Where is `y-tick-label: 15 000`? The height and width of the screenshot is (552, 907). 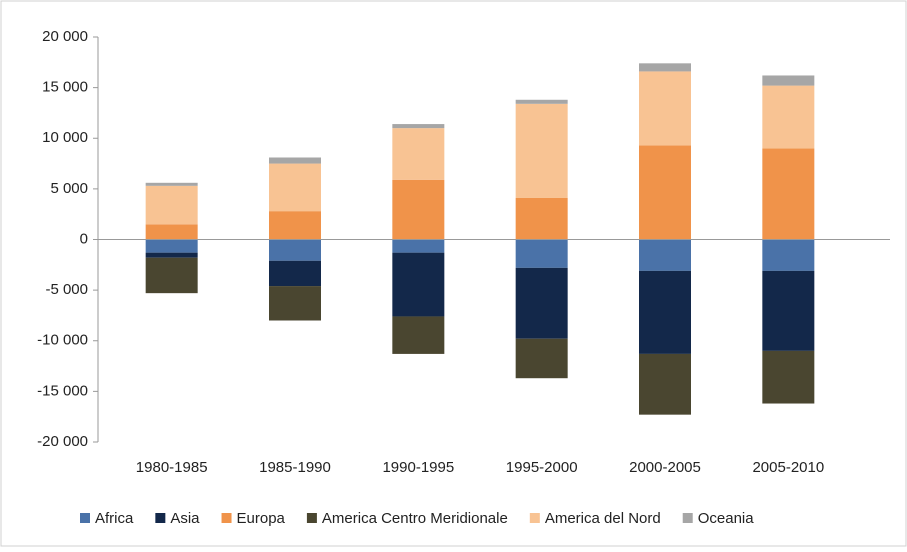
y-tick-label: 15 000 is located at coordinates (65, 87).